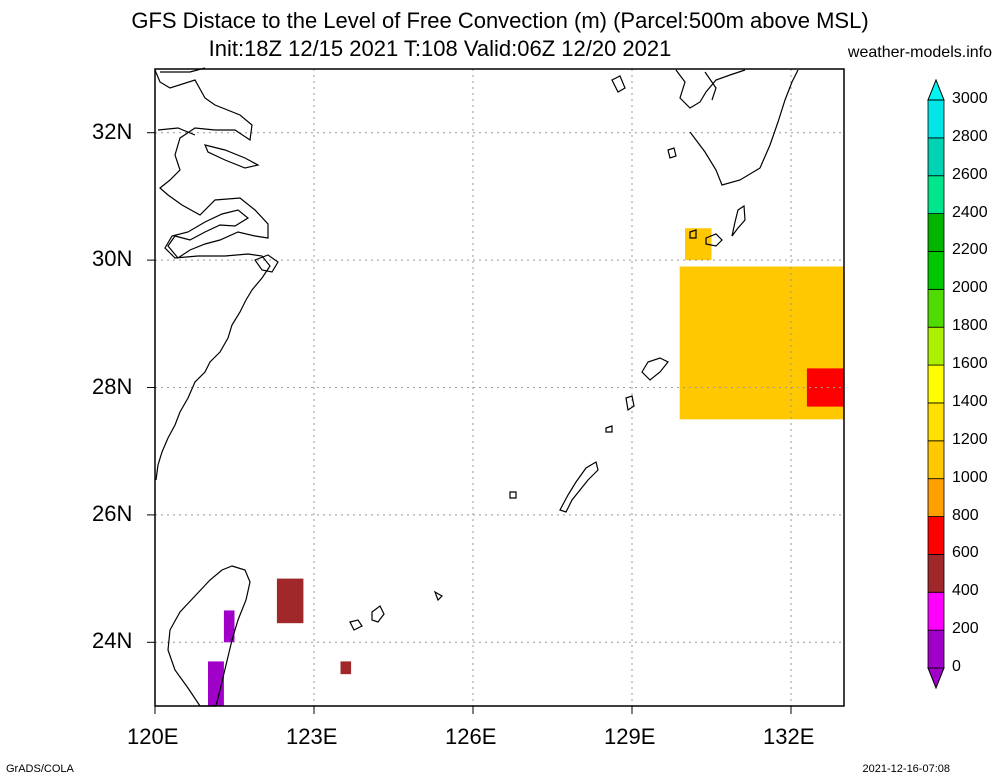 The height and width of the screenshot is (779, 1000). Describe the element at coordinates (970, 136) in the screenshot. I see `colorbar-level-label: 2800` at that location.